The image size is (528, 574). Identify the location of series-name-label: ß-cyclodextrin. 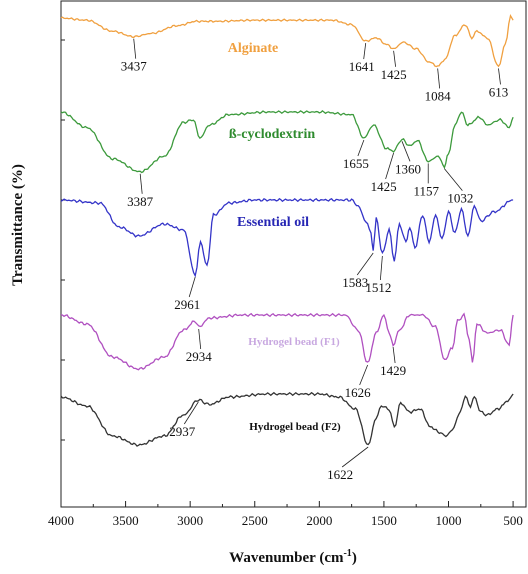
(272, 134).